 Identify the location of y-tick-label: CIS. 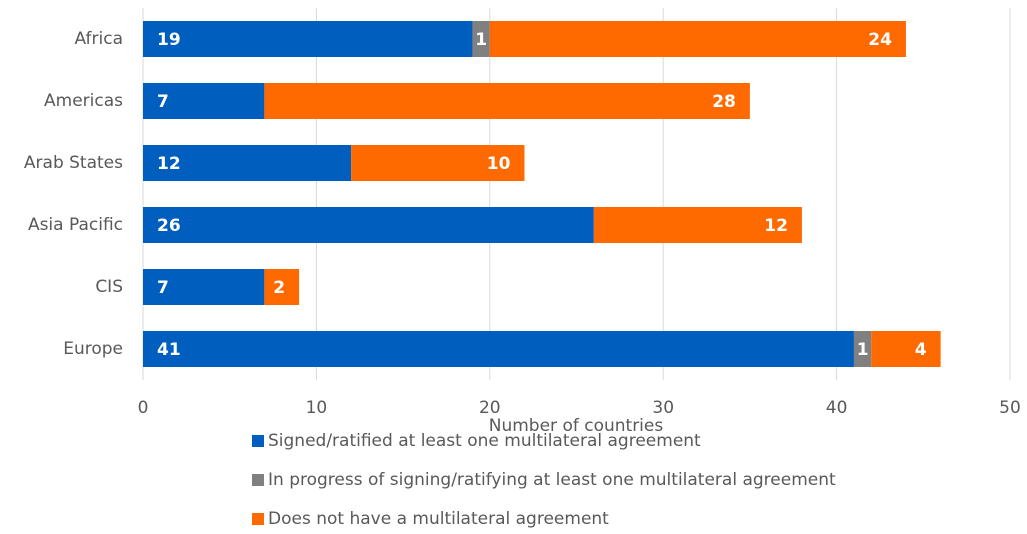
(109, 287).